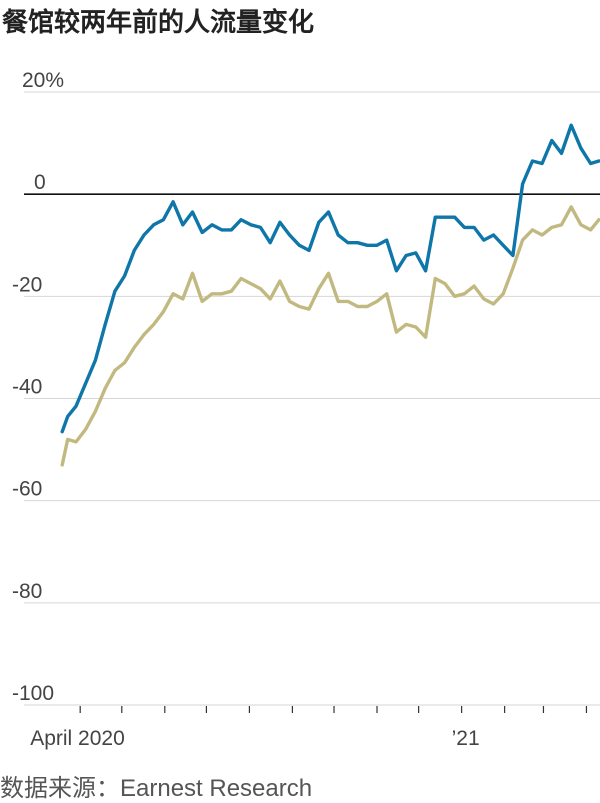 This screenshot has width=600, height=803. I want to click on y-tick-label: -40, so click(27, 387).